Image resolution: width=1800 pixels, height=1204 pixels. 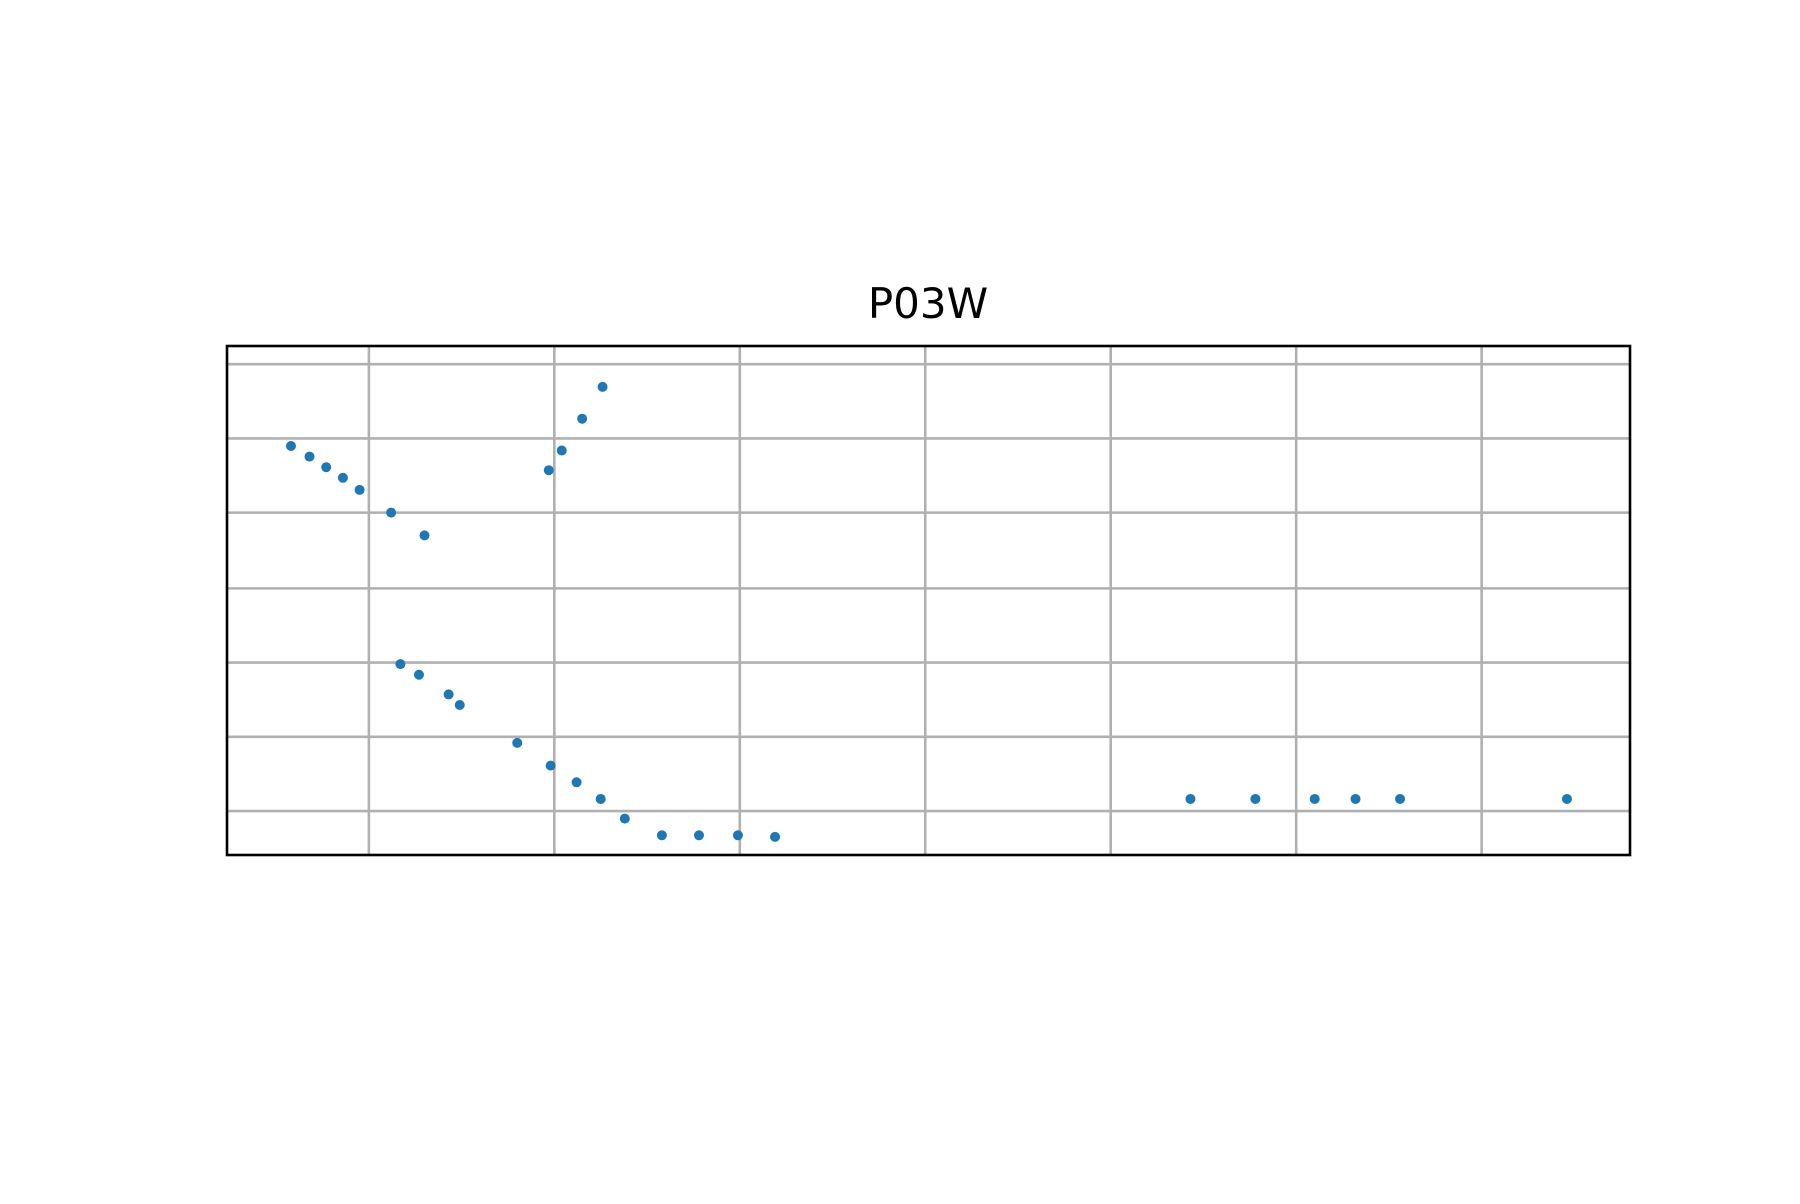 What do you see at coordinates (928, 303) in the screenshot?
I see `chart-title: P03W` at bounding box center [928, 303].